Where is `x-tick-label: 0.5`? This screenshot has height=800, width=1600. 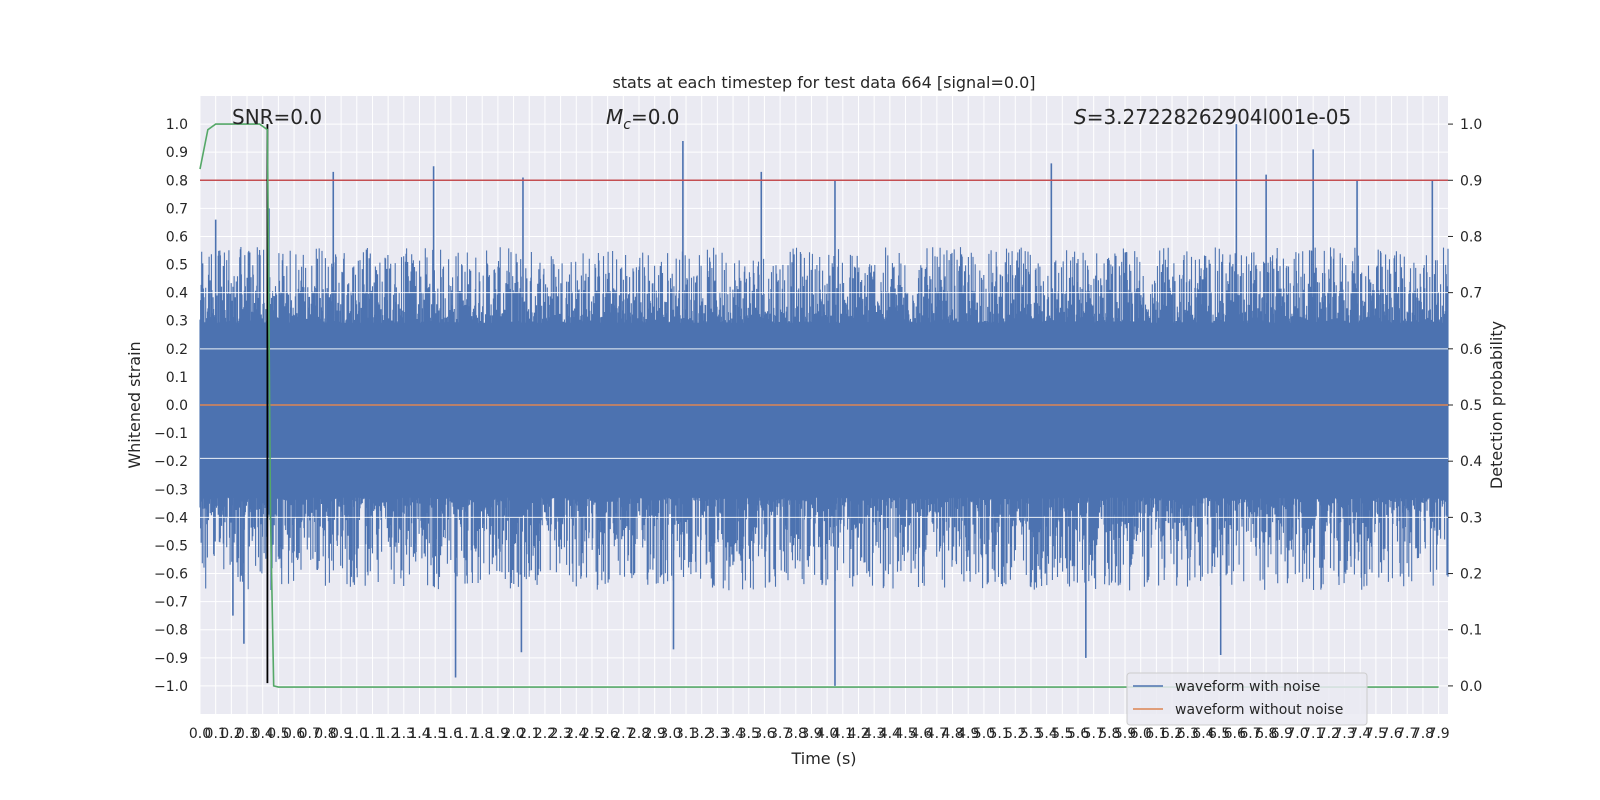 x-tick-label: 0.5 is located at coordinates (278, 734).